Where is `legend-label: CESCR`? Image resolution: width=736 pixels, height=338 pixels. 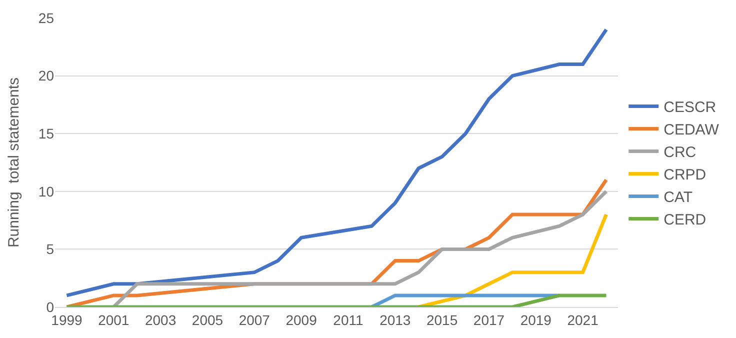
legend-label: CESCR is located at coordinates (690, 107).